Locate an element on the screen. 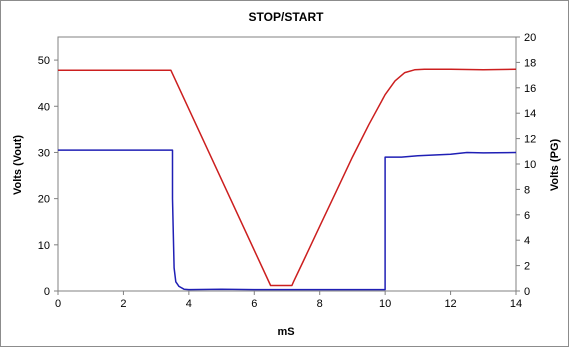  left-y-tick-label: 10 is located at coordinates (44, 246).